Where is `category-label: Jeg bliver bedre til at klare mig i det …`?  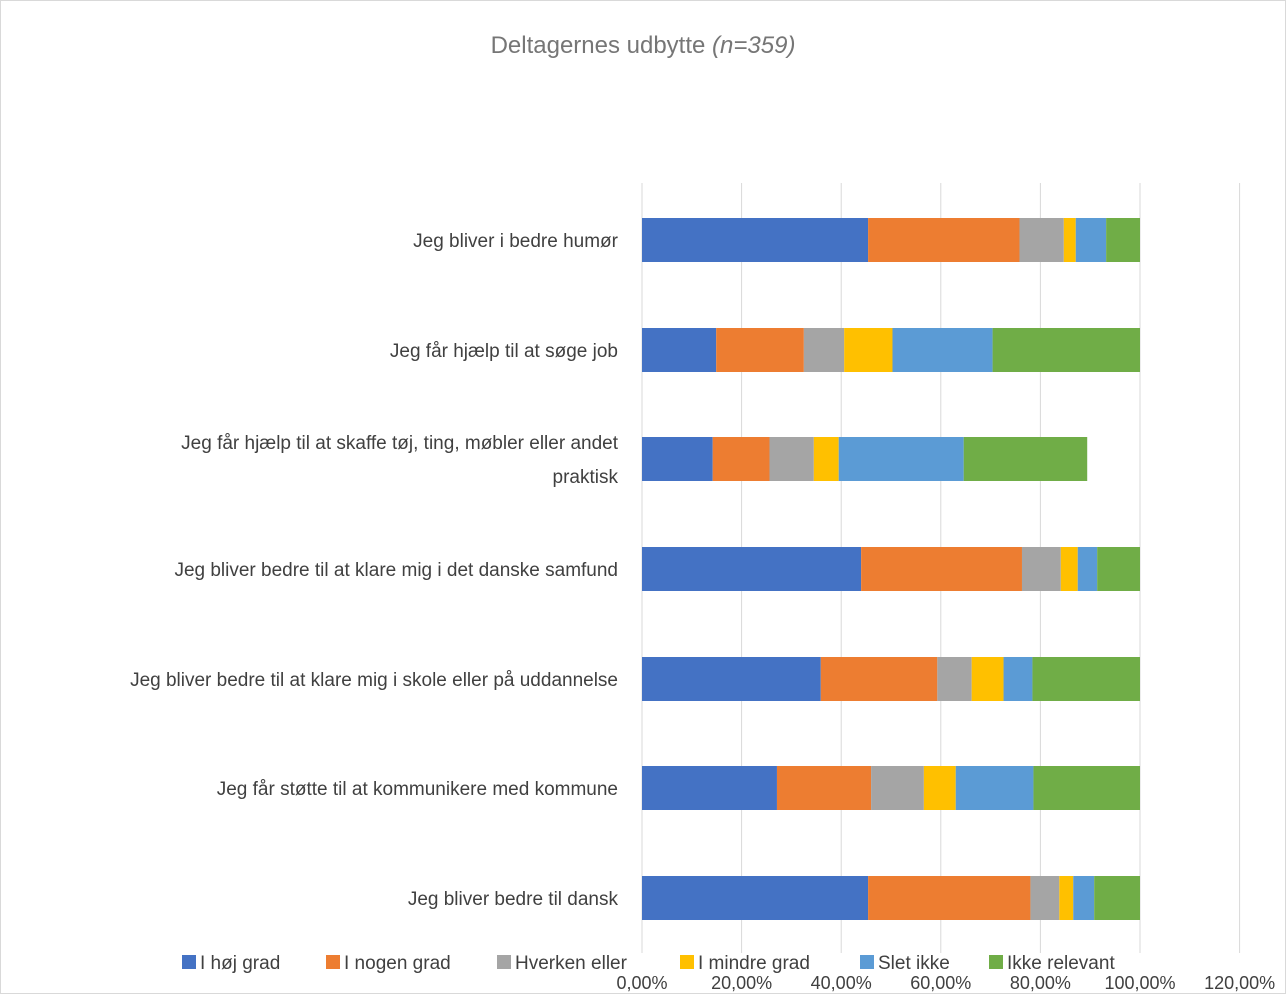
category-label: Jeg bliver bedre til at klare mig i det … is located at coordinates (396, 570).